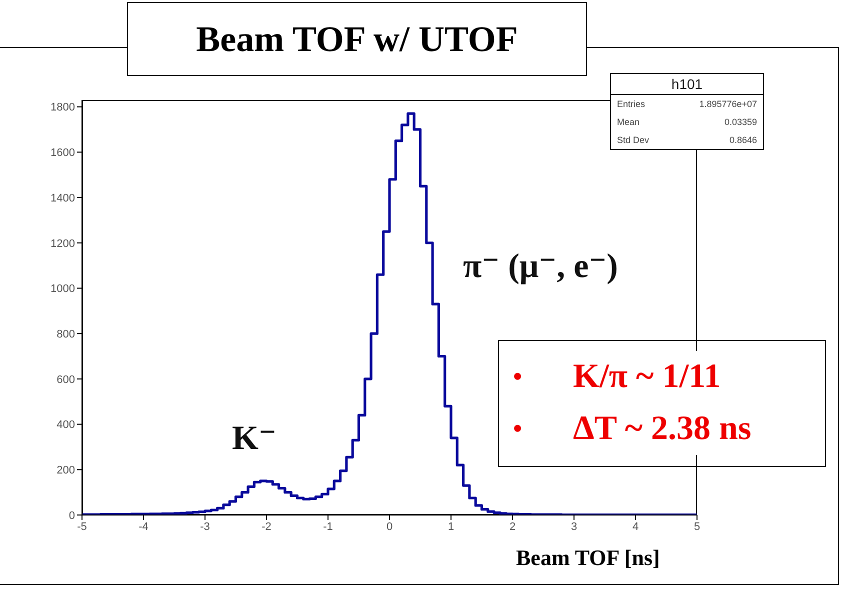 This screenshot has height=595, width=848. I want to click on x-tick-label: 3, so click(574, 526).